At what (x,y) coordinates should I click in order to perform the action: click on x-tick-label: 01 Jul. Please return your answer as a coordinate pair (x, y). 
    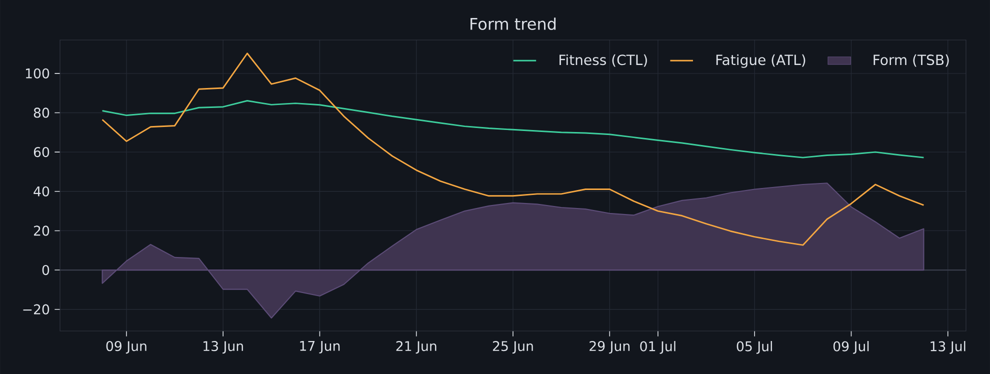
    Looking at the image, I should click on (658, 347).